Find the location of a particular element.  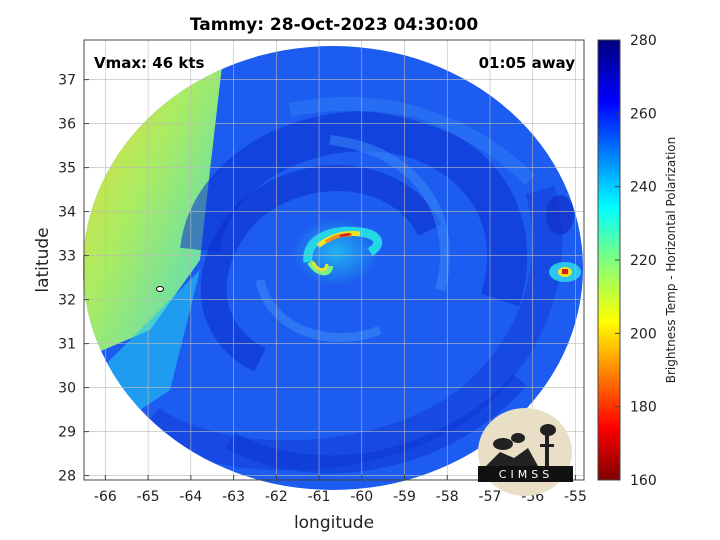

x-tick-label: -63 is located at coordinates (233, 497).